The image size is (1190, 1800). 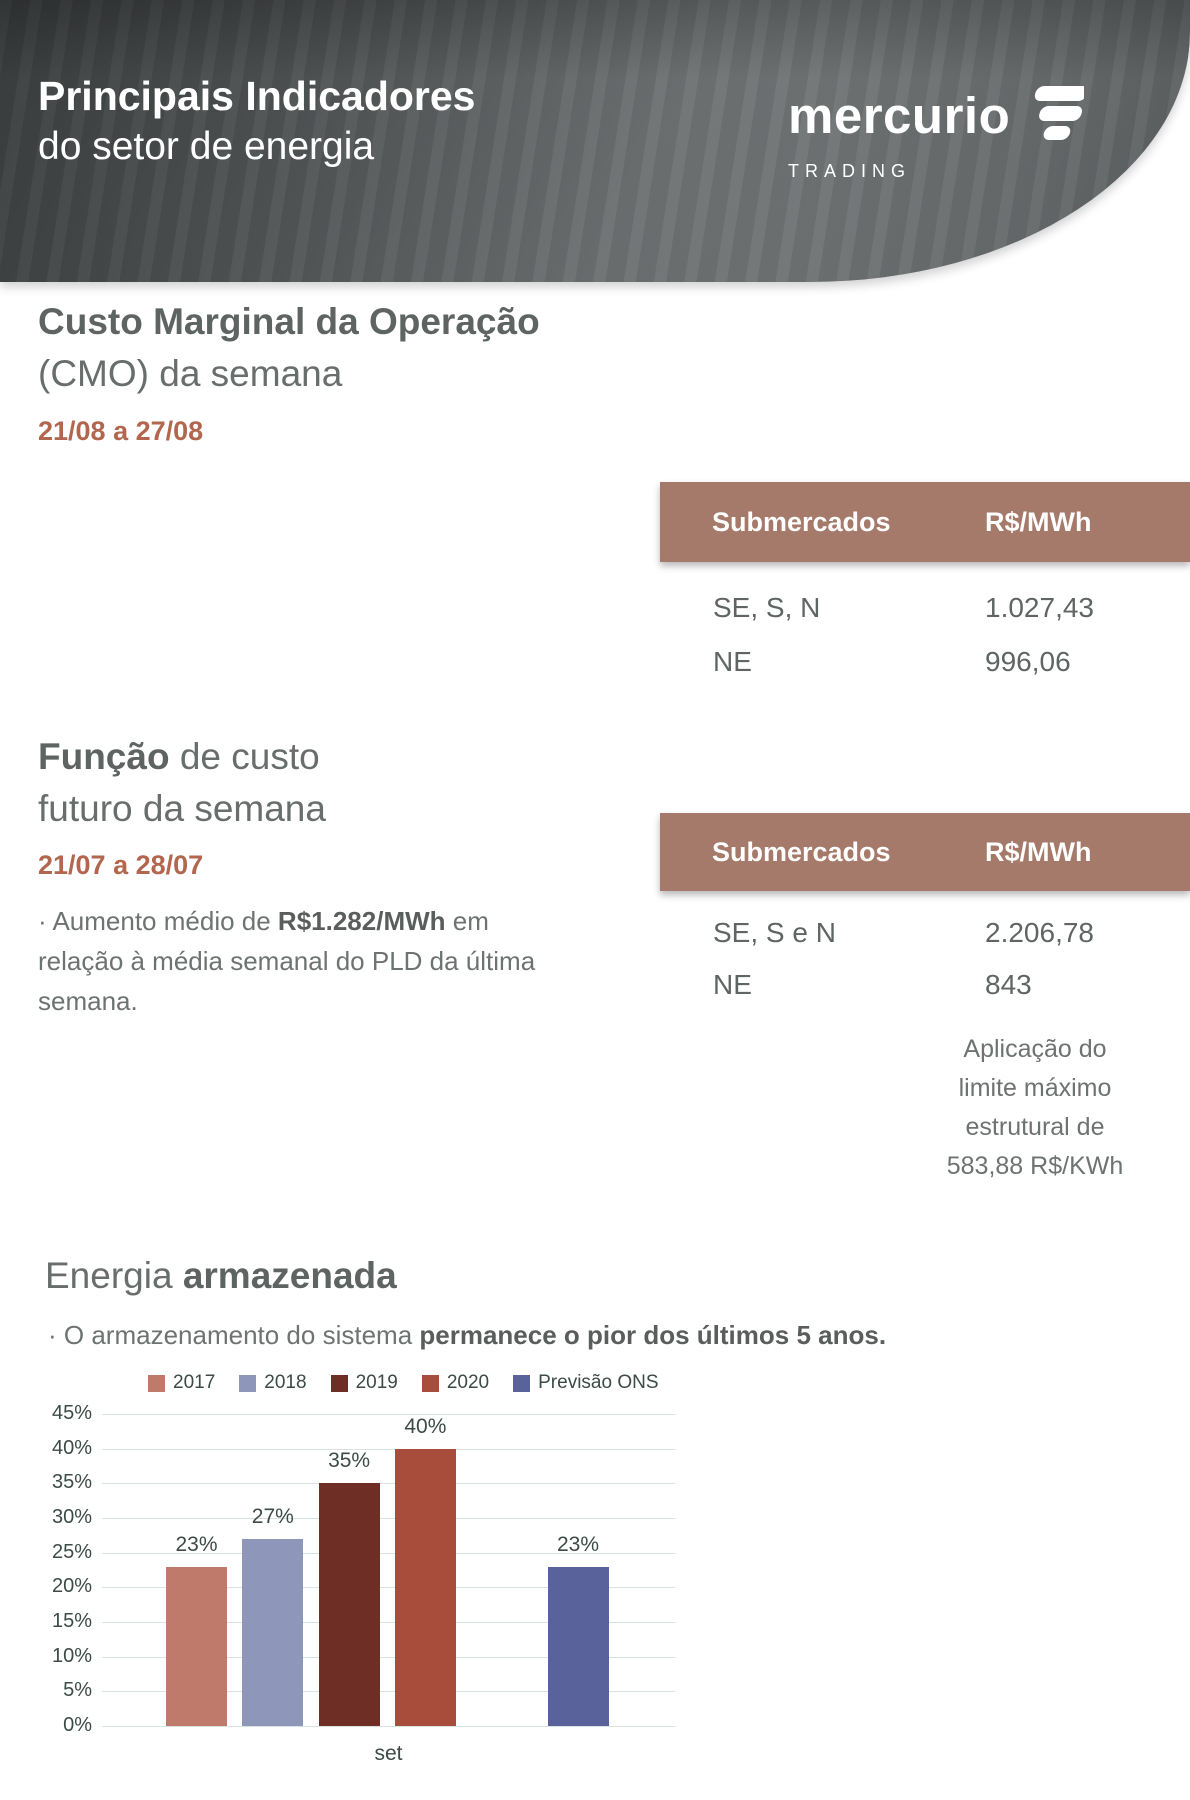 I want to click on y-axis-tick: 20%, so click(x=71, y=1586).